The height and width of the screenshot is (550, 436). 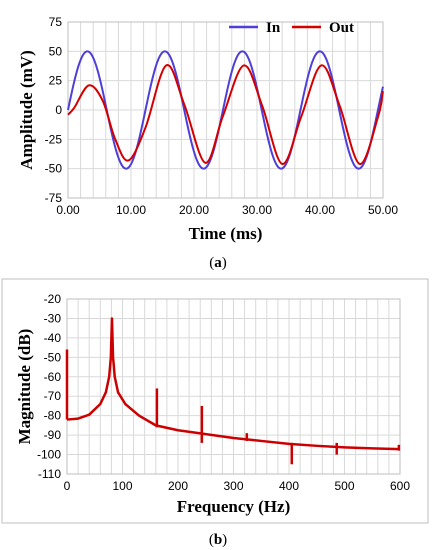 What do you see at coordinates (178, 486) in the screenshot?
I see `x-tick-label: 200` at bounding box center [178, 486].